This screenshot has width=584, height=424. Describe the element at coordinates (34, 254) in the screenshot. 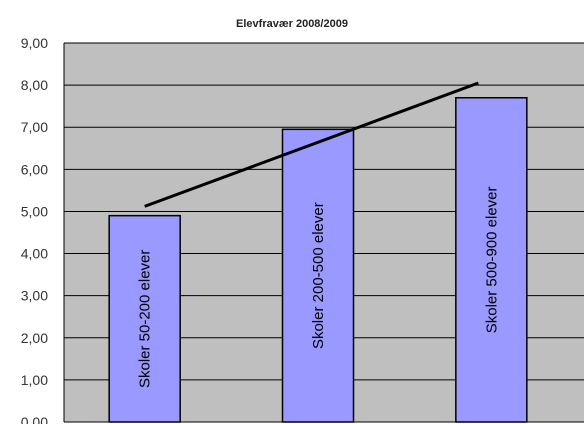

I see `y-tick-label: 4,00` at that location.